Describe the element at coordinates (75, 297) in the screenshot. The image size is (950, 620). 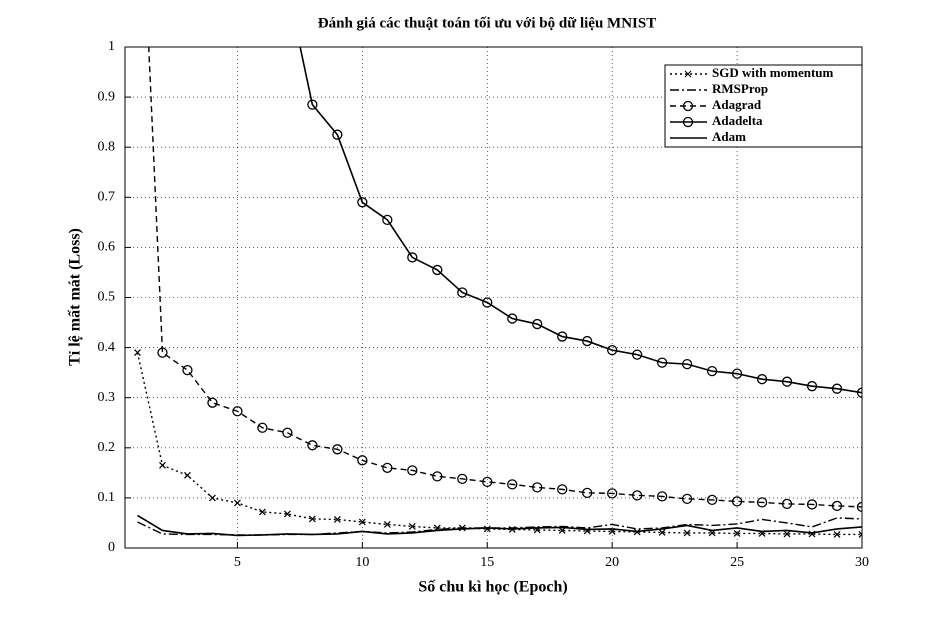
I see `y-axis-label: Tỉ lệ mất mát (Loss)` at that location.